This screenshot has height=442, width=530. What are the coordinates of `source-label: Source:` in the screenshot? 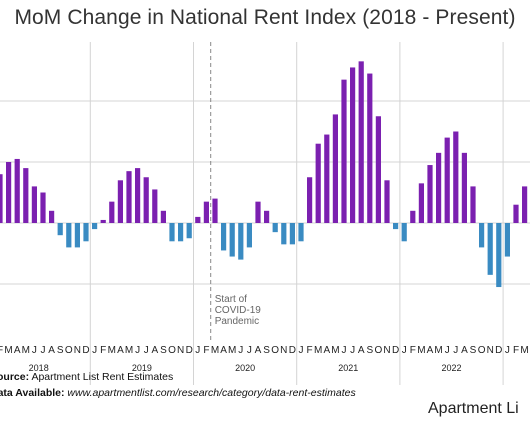 It's located at (15, 377).